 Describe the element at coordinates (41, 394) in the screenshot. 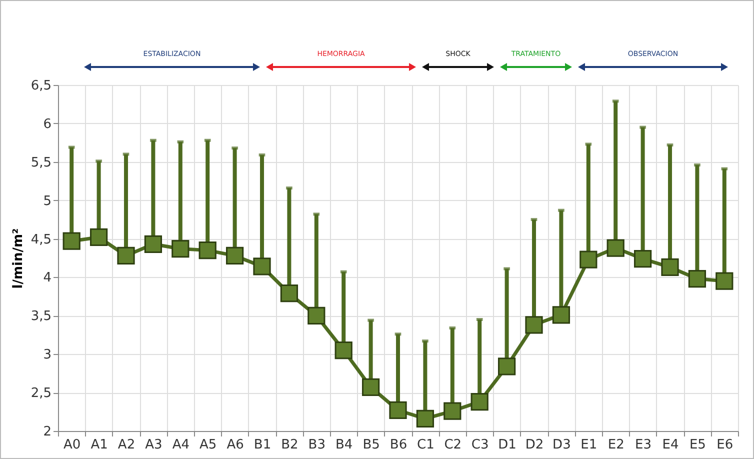

I see `y-tick-label: 2,5` at that location.